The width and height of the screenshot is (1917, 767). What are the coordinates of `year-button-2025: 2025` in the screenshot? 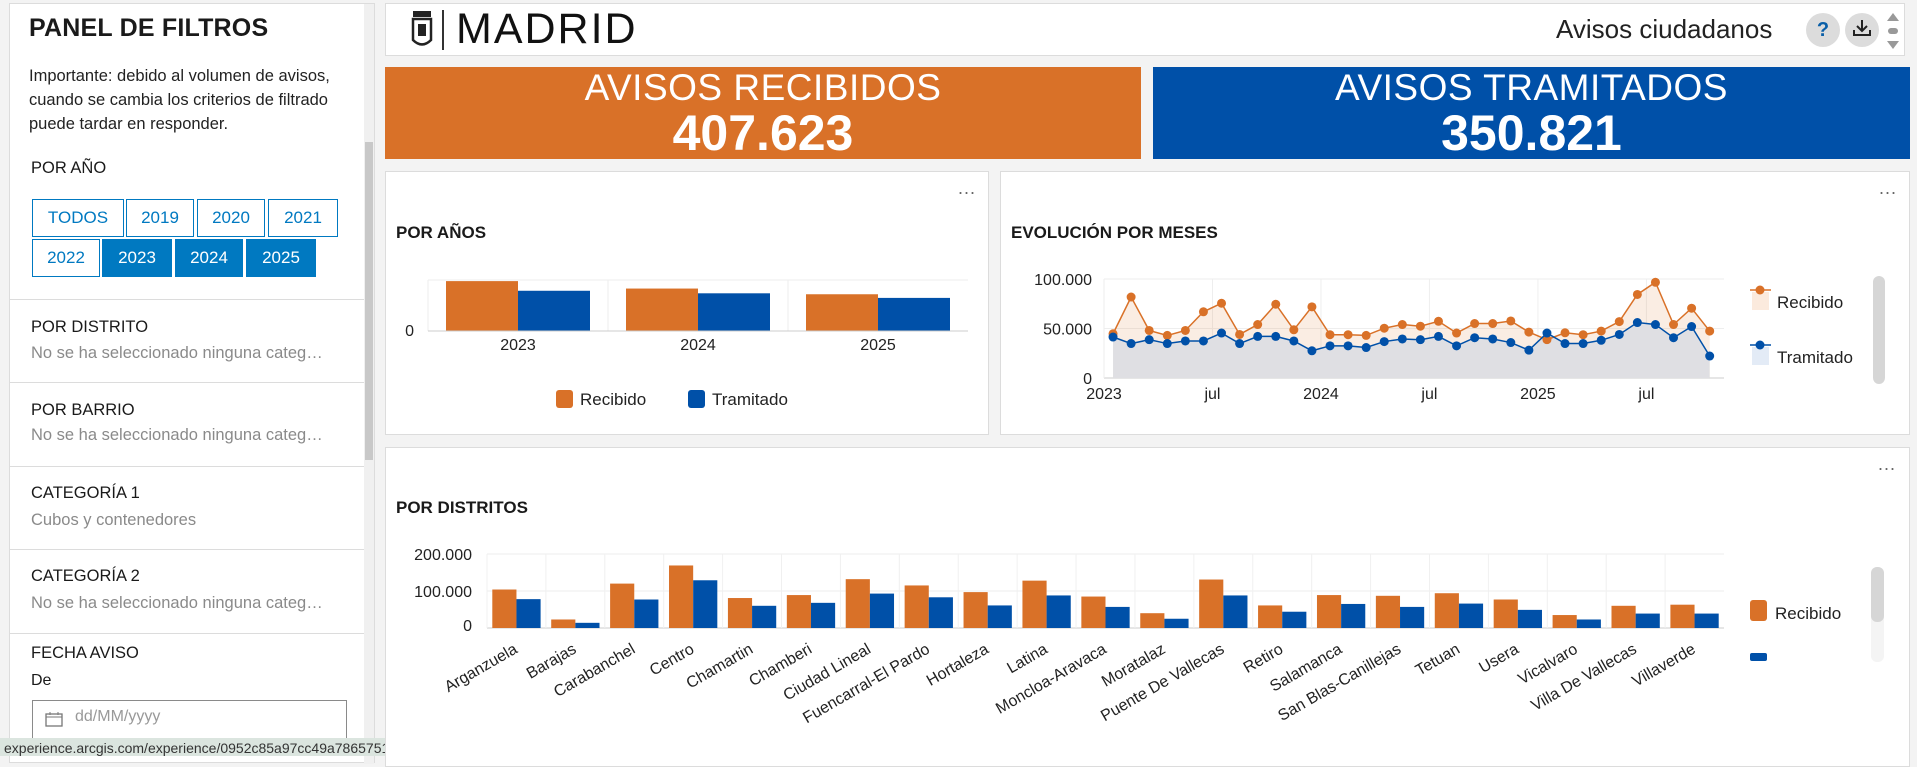 It's located at (281, 258).